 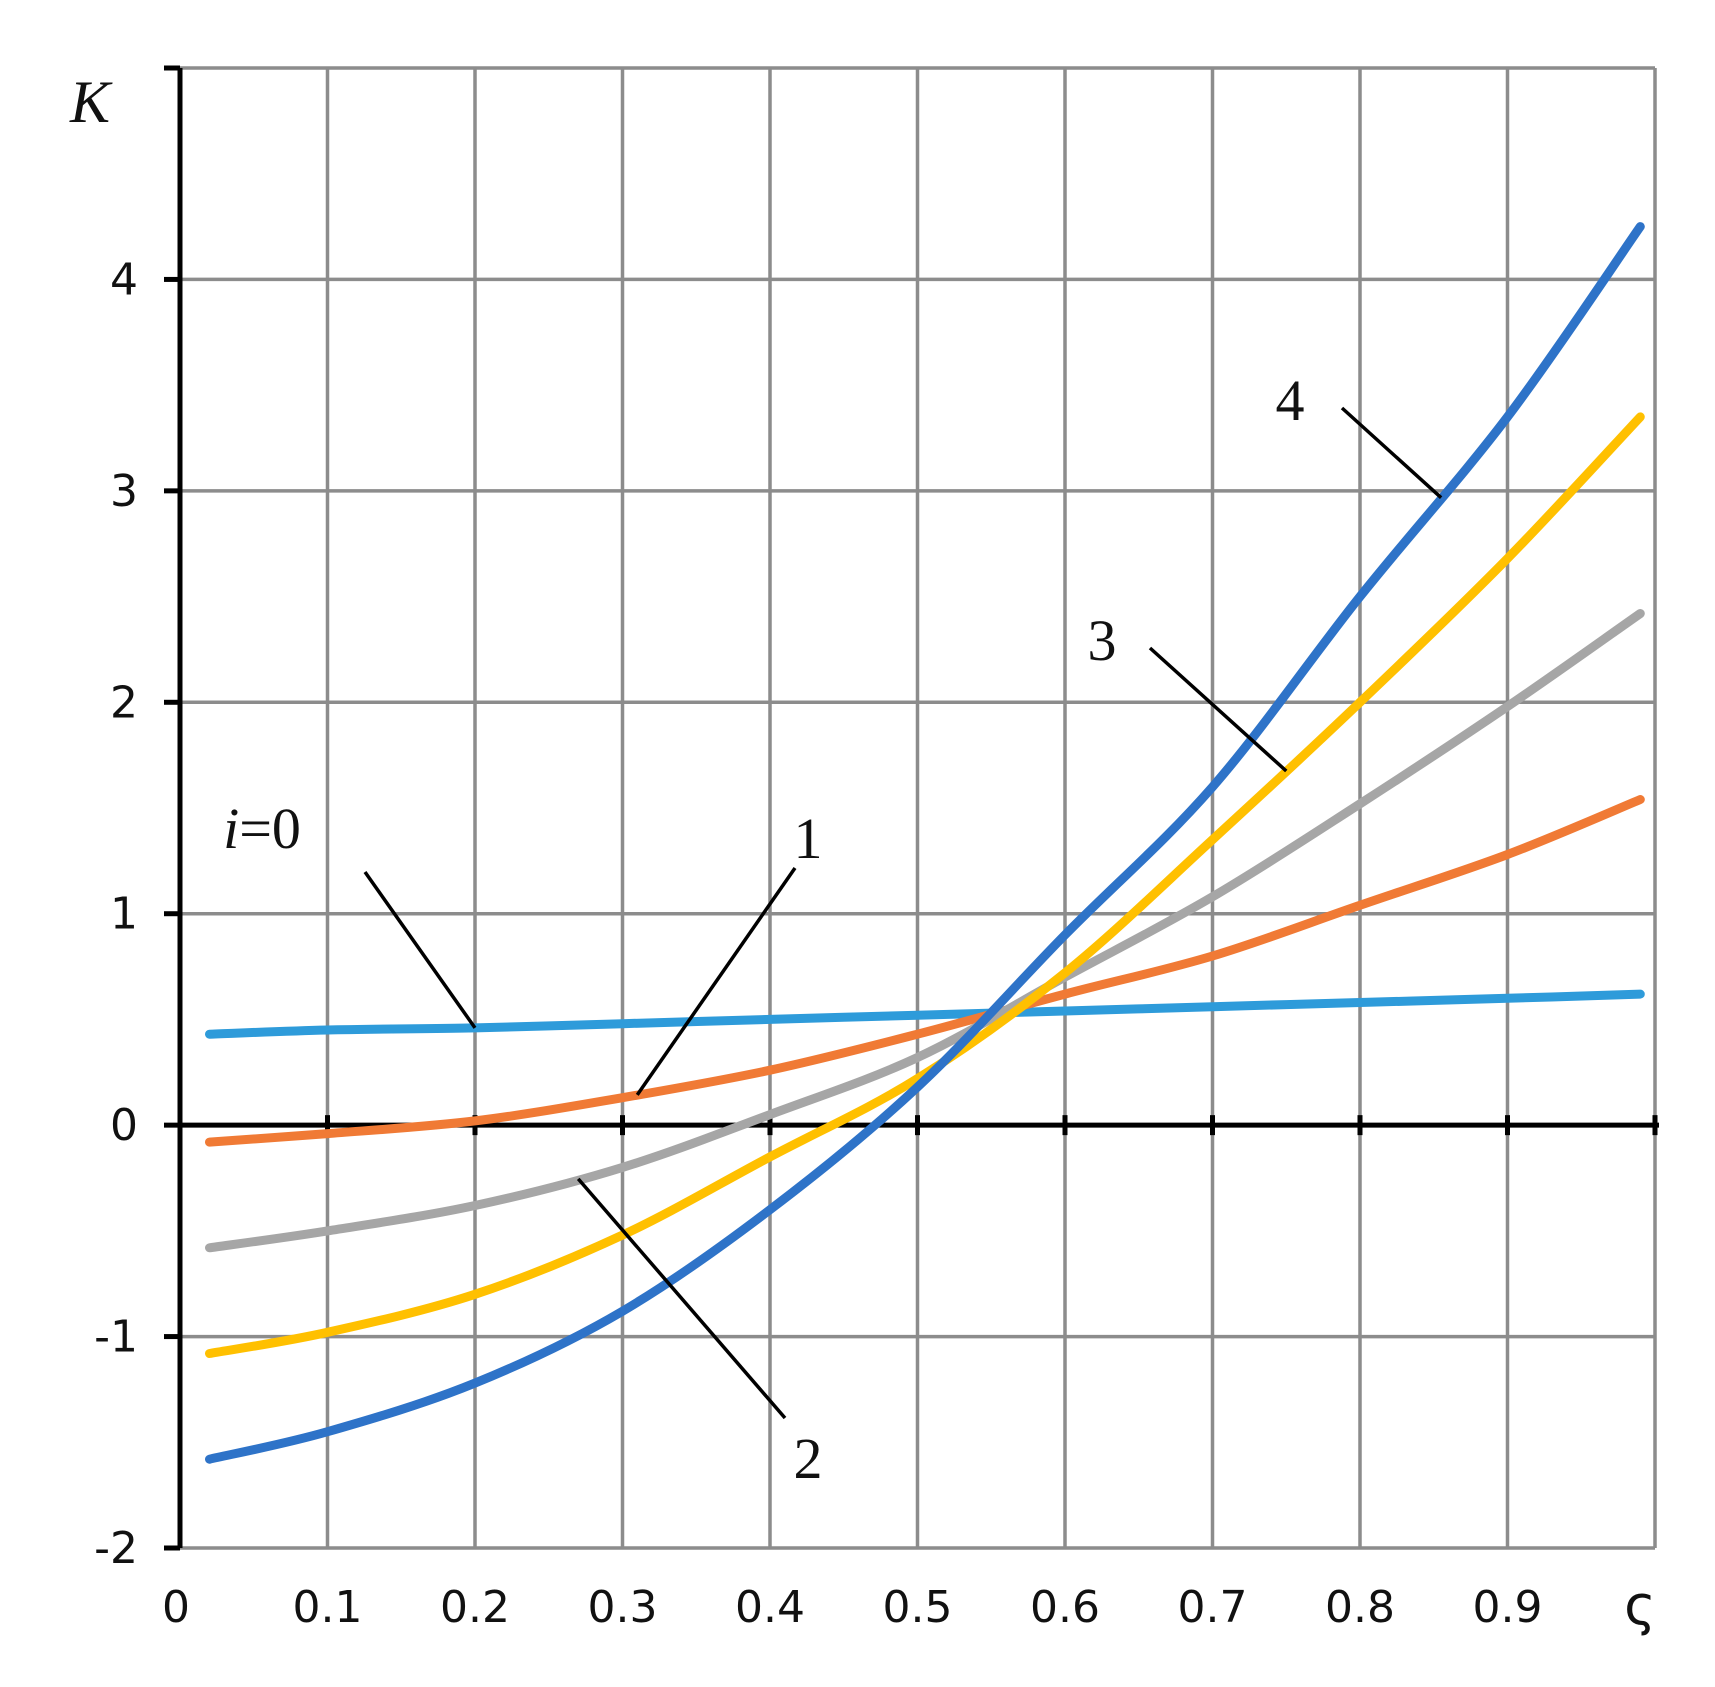 What do you see at coordinates (475, 1607) in the screenshot?
I see `x-tick-label: 0.2` at bounding box center [475, 1607].